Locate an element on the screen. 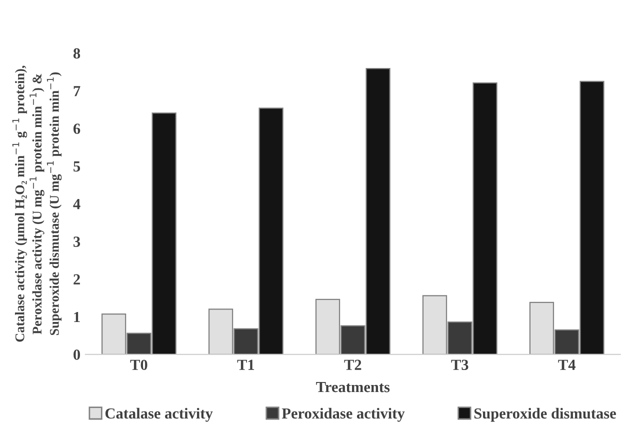 The image size is (633, 443). x-axis-title: Treatments is located at coordinates (353, 387).